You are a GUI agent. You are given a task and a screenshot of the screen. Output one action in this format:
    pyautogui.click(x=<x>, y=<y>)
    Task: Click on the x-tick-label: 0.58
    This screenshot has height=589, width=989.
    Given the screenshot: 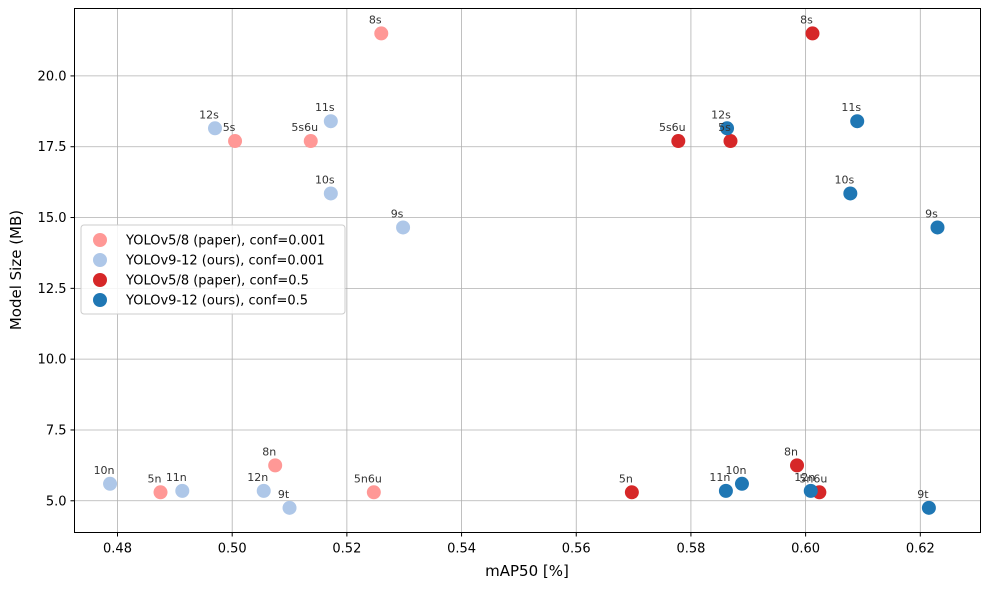 What is the action you would take?
    pyautogui.click(x=690, y=549)
    